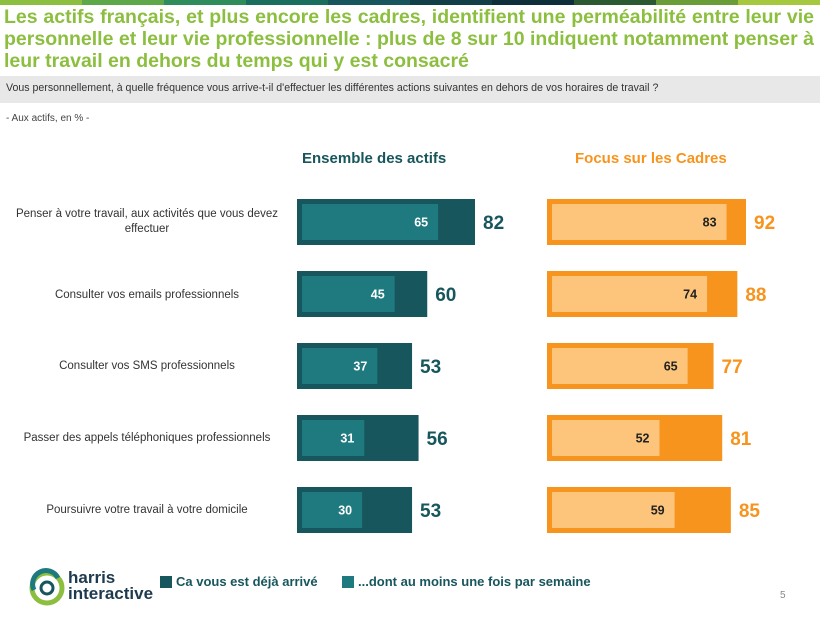 The height and width of the screenshot is (618, 820). What do you see at coordinates (750, 511) in the screenshot?
I see `data-label-total-cadres: 85` at bounding box center [750, 511].